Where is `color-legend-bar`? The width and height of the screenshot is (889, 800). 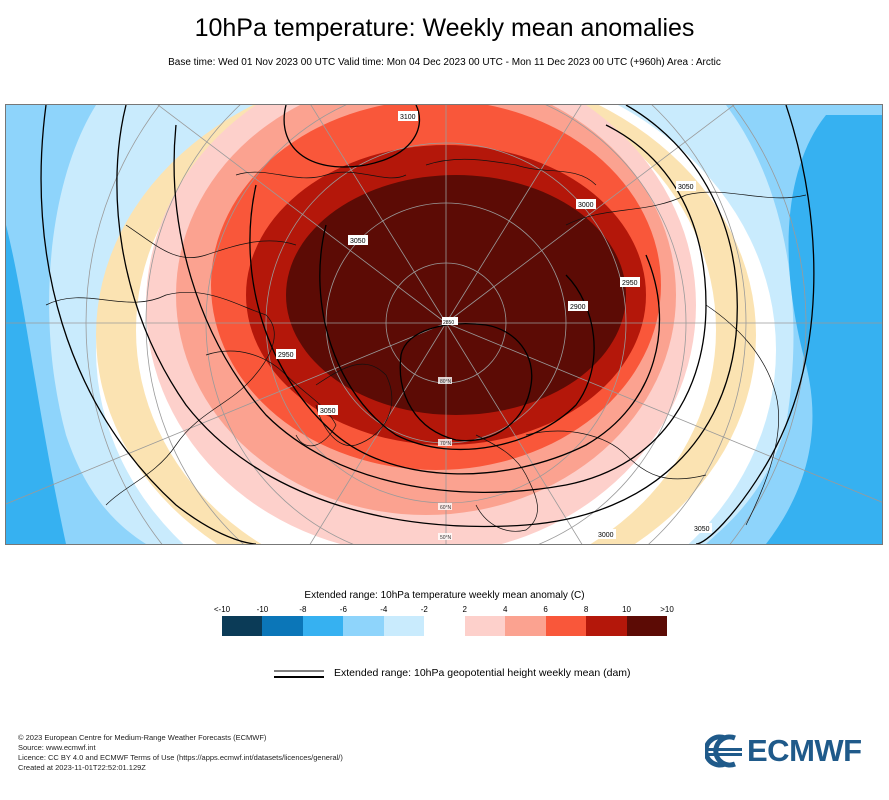 color-legend-bar is located at coordinates (444, 626).